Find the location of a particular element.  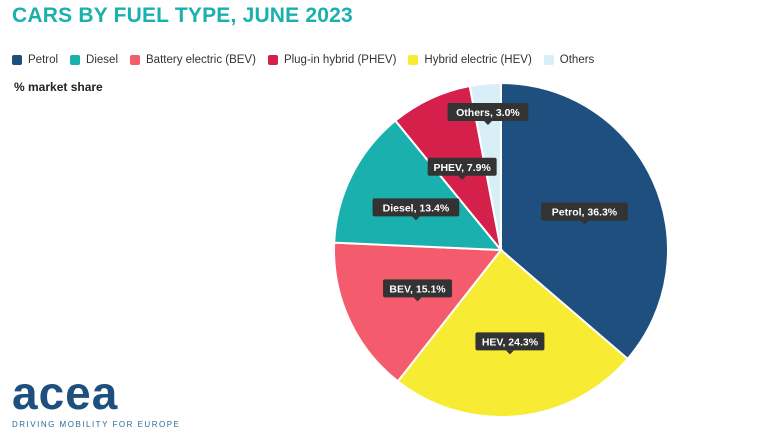

legend-item-petrol: Petrol is located at coordinates (35, 60).